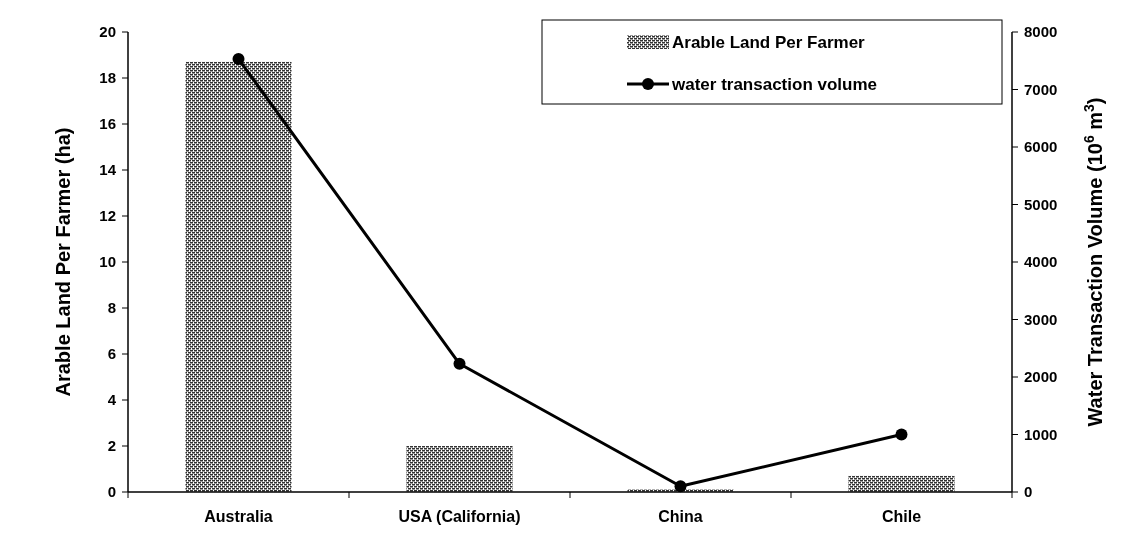 The height and width of the screenshot is (542, 1140). I want to click on legend-label: Arable Land Per Farmer, so click(769, 42).